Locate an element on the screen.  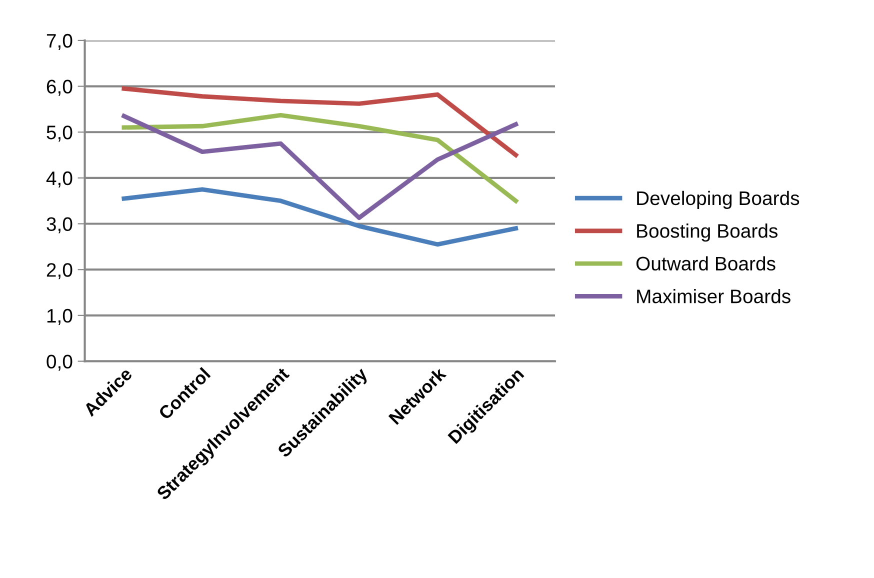
y-tick-label: 6,0 is located at coordinates (59, 88).